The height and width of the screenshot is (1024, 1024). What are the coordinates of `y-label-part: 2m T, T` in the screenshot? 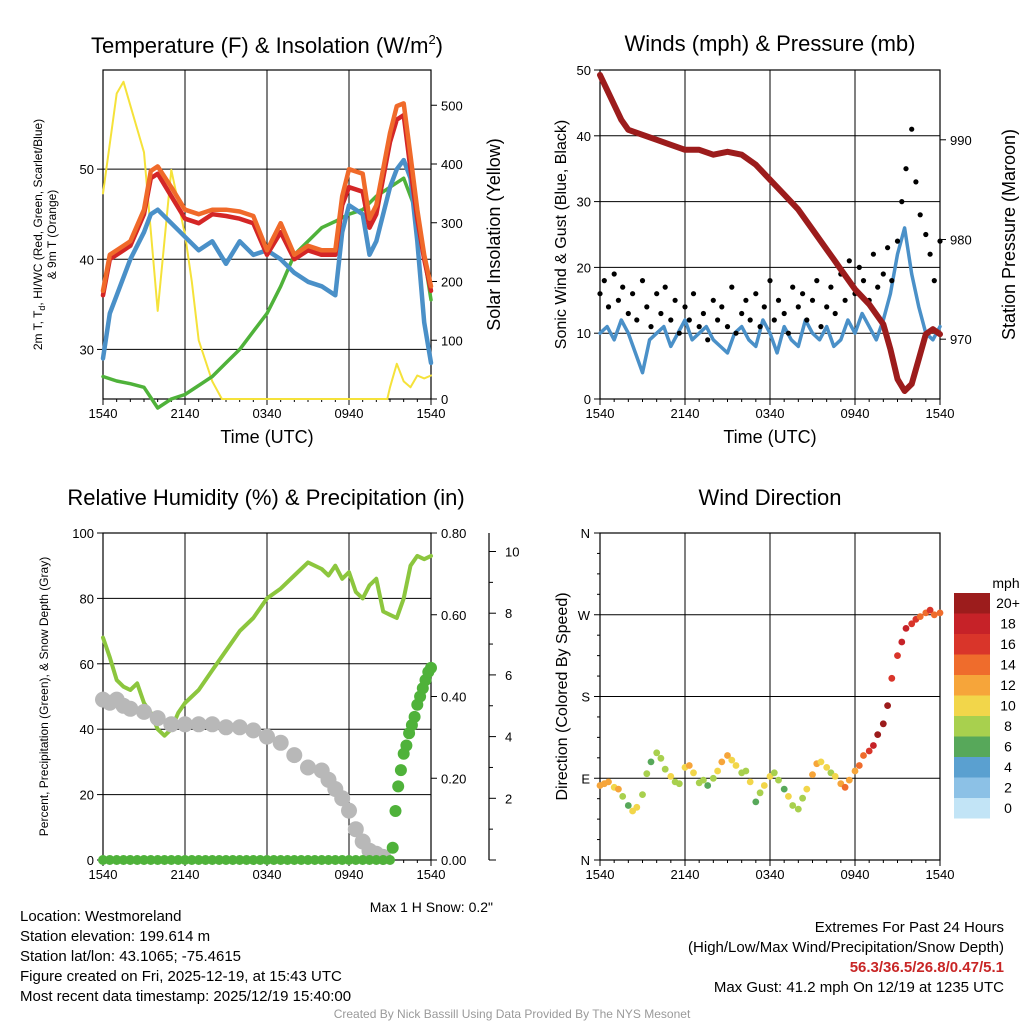 It's located at (38, 330).